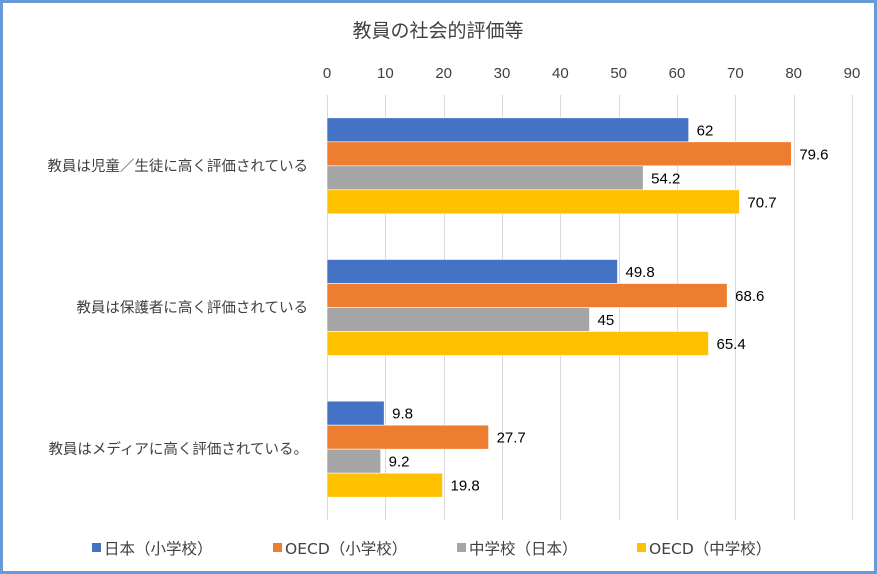 Image resolution: width=877 pixels, height=574 pixels. I want to click on x-tick-label: 60, so click(677, 73).